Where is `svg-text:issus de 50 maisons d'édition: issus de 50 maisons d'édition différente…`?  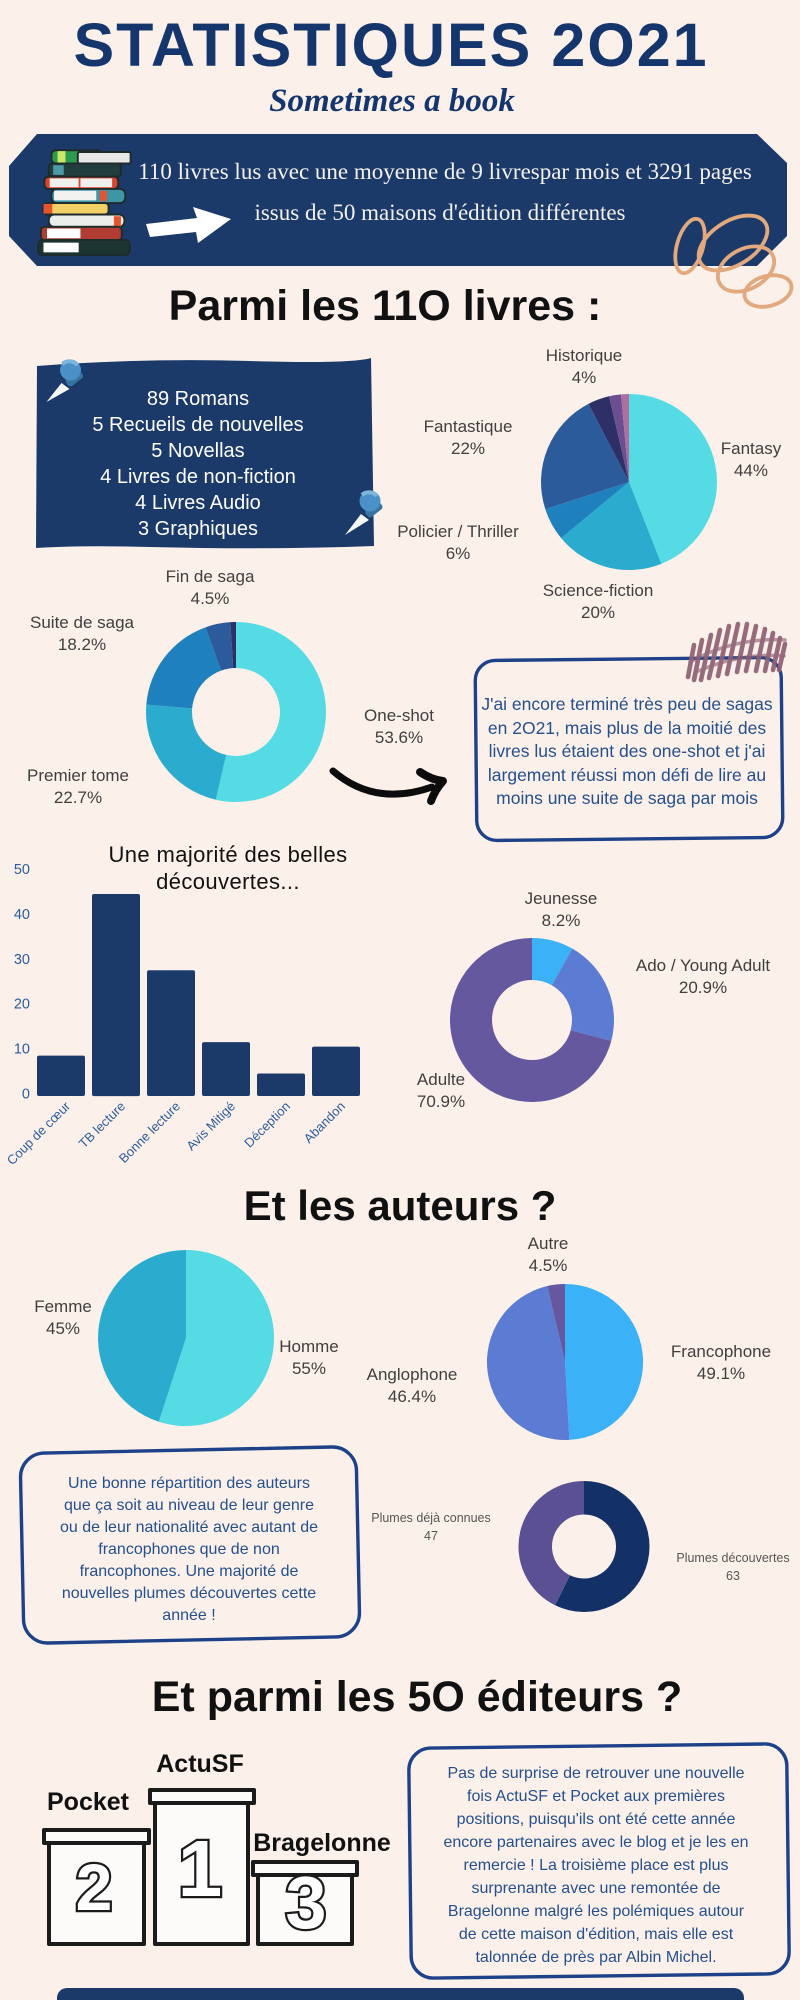 svg-text:issus de 50 maisons d'édition: issus de 50 maisons d'édition différente… is located at coordinates (439, 212).